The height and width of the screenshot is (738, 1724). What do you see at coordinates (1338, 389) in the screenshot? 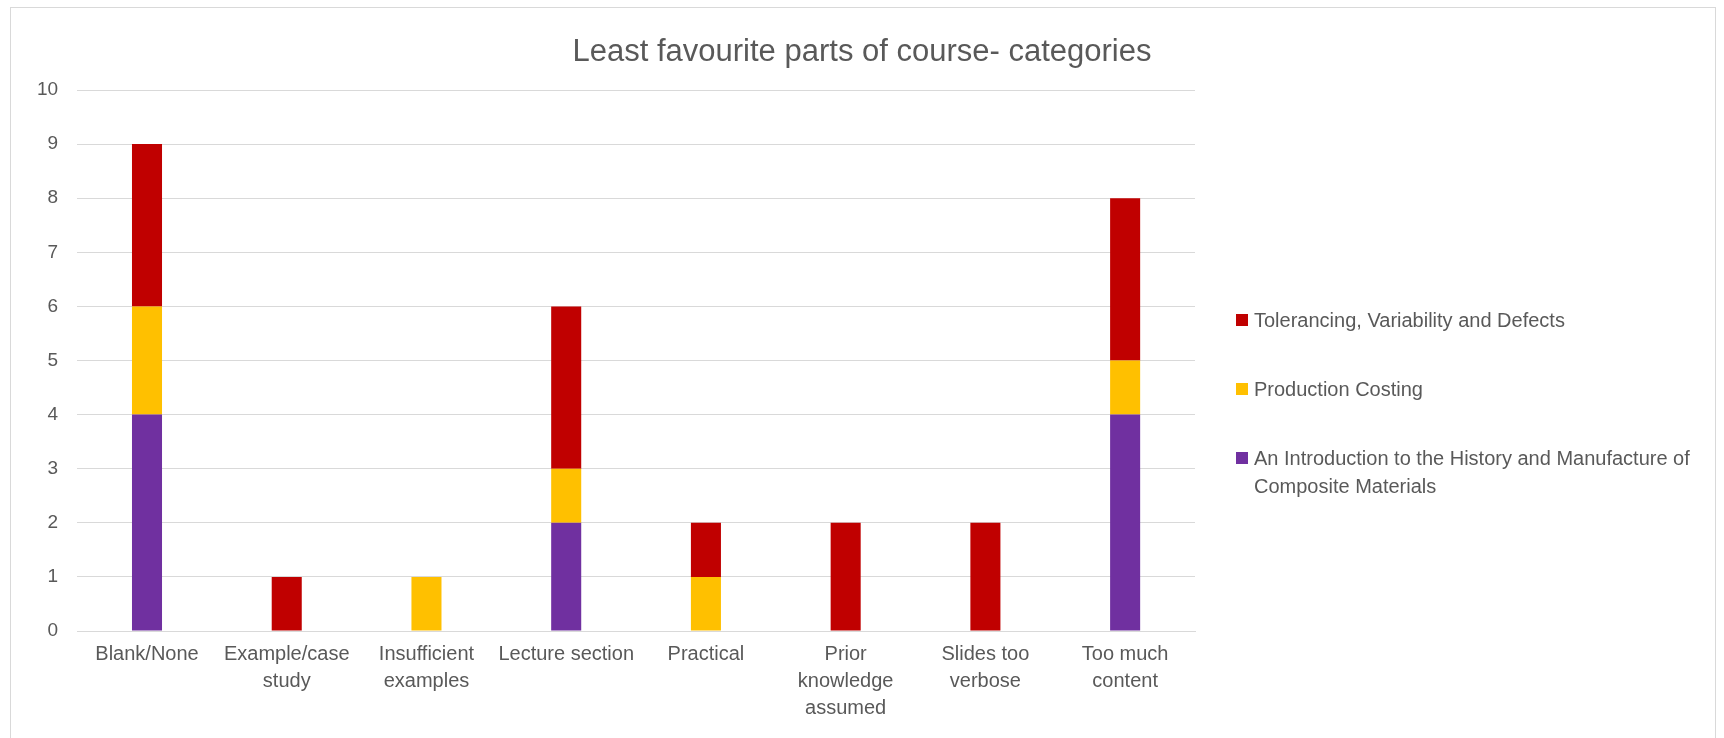
I see `legend-label: Production Costing` at bounding box center [1338, 389].